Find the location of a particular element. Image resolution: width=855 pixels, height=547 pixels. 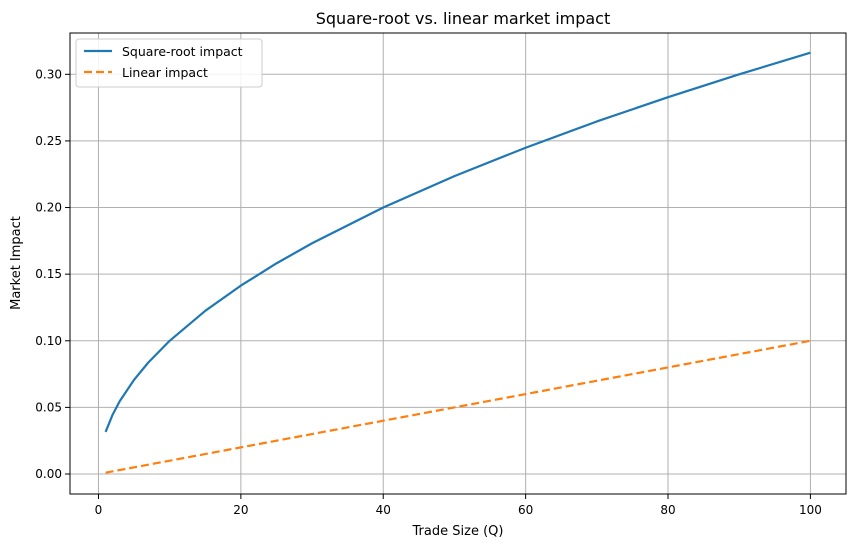

y-tick-label: 0.30 is located at coordinates (48, 74).